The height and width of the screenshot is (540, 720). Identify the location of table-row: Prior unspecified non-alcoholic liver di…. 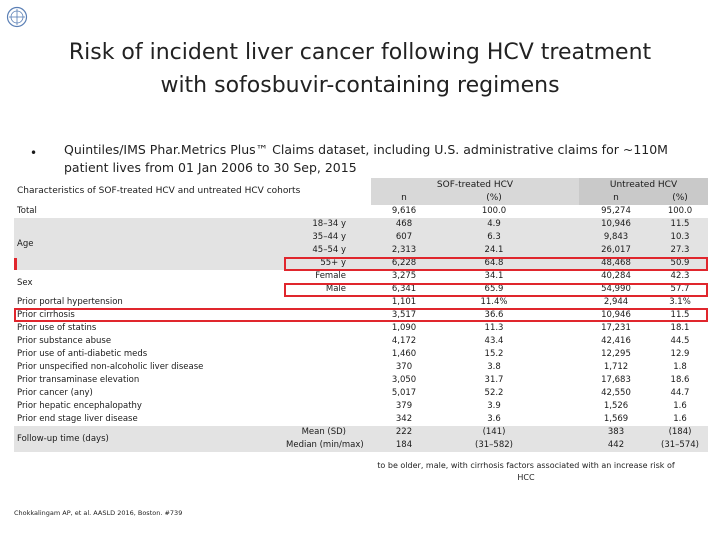
(361, 367).